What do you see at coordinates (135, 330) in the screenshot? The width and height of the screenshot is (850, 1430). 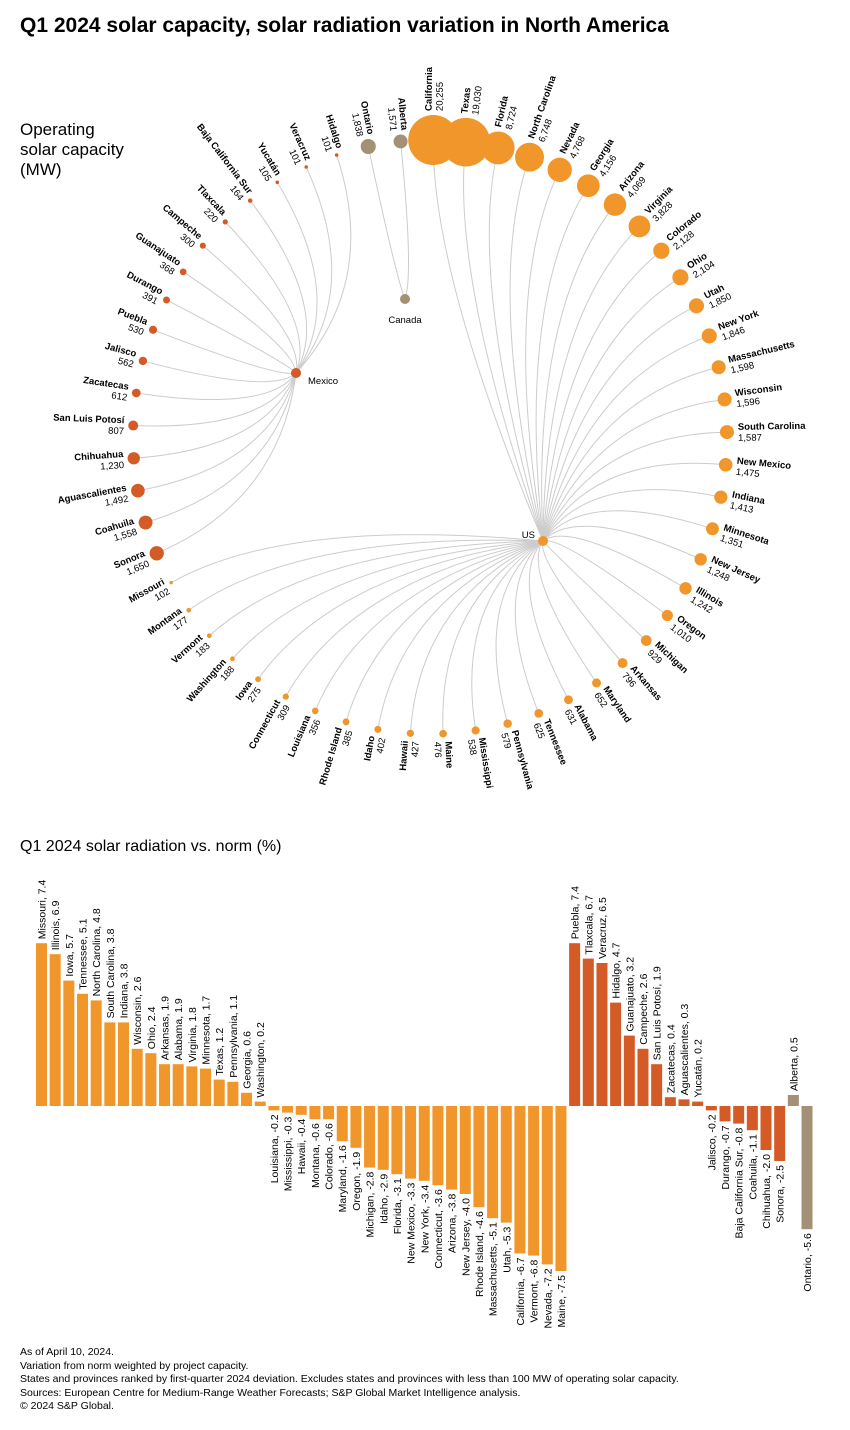 I see `node-value: 530` at bounding box center [135, 330].